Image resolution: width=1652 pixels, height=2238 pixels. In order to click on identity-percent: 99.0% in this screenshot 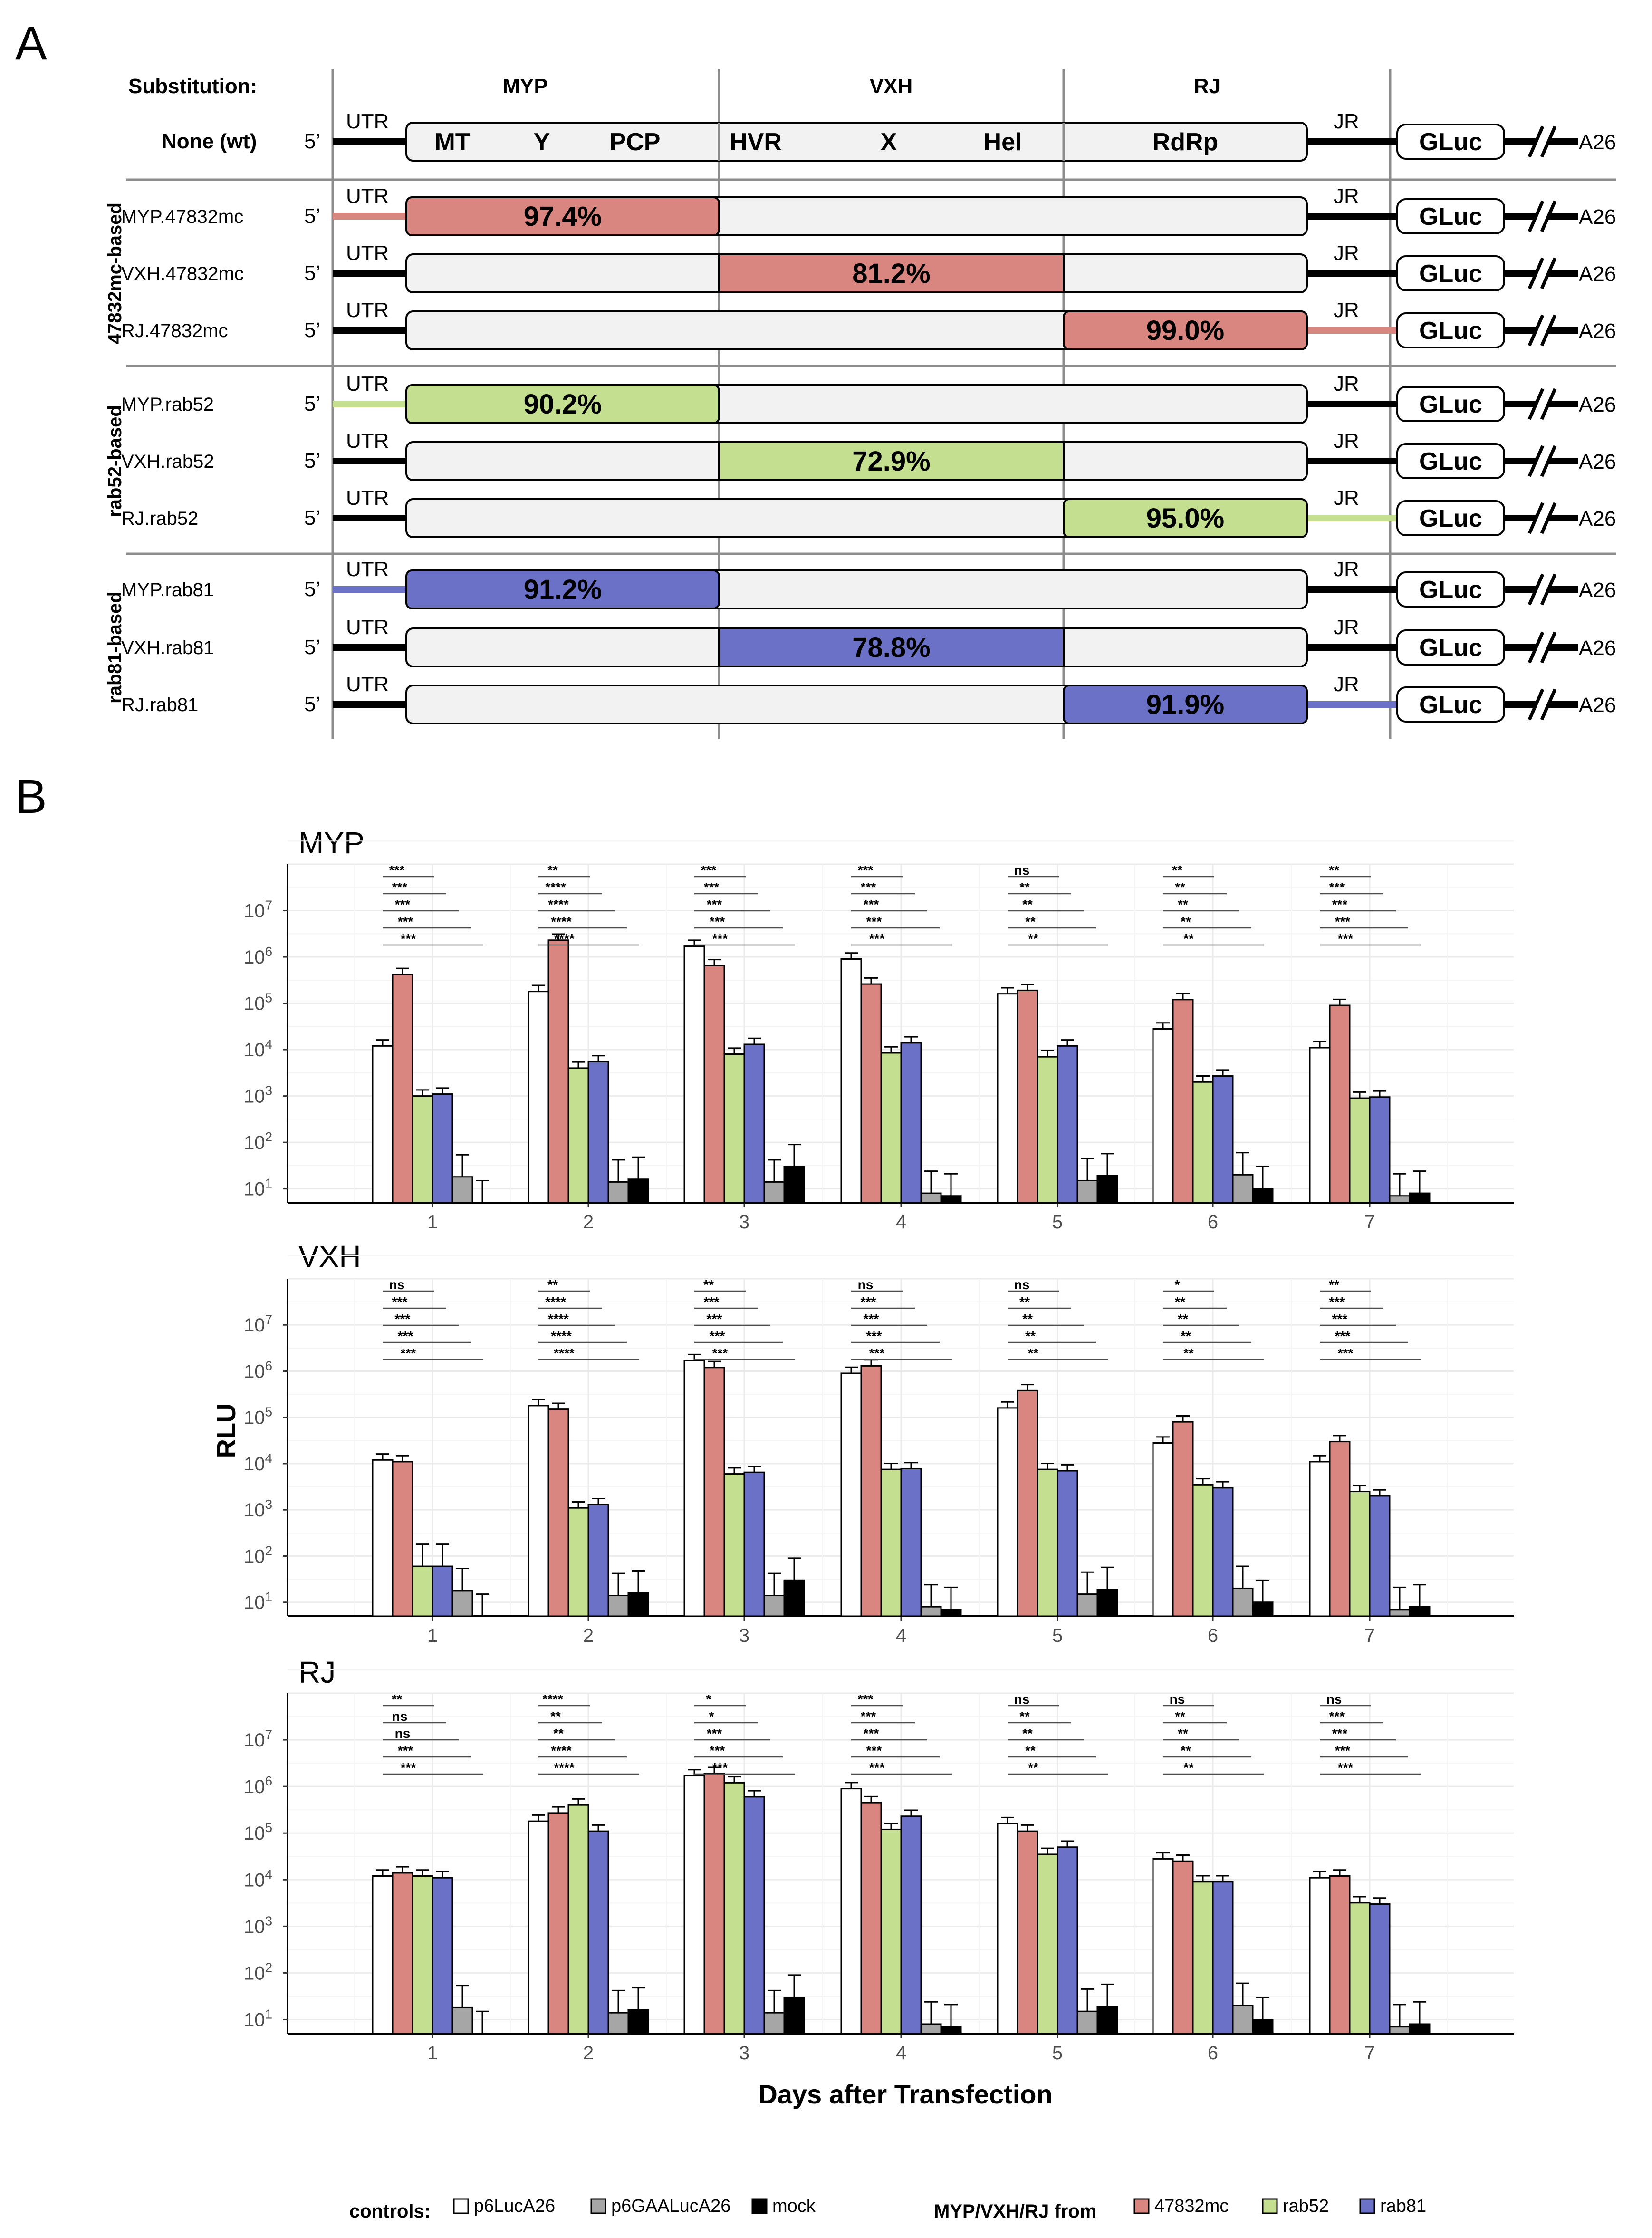, I will do `click(1185, 330)`.